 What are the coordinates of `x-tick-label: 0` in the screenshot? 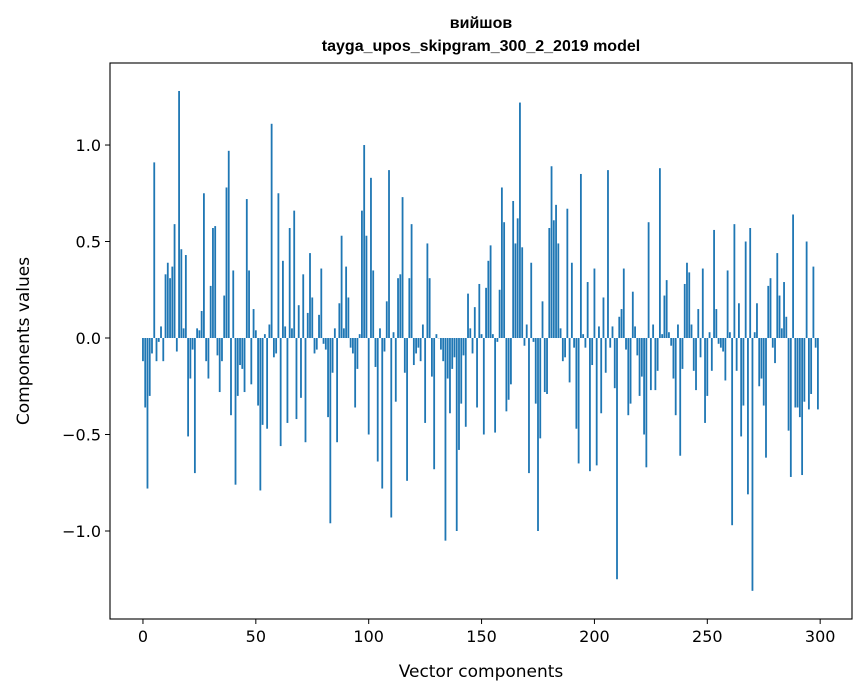 It's located at (143, 636).